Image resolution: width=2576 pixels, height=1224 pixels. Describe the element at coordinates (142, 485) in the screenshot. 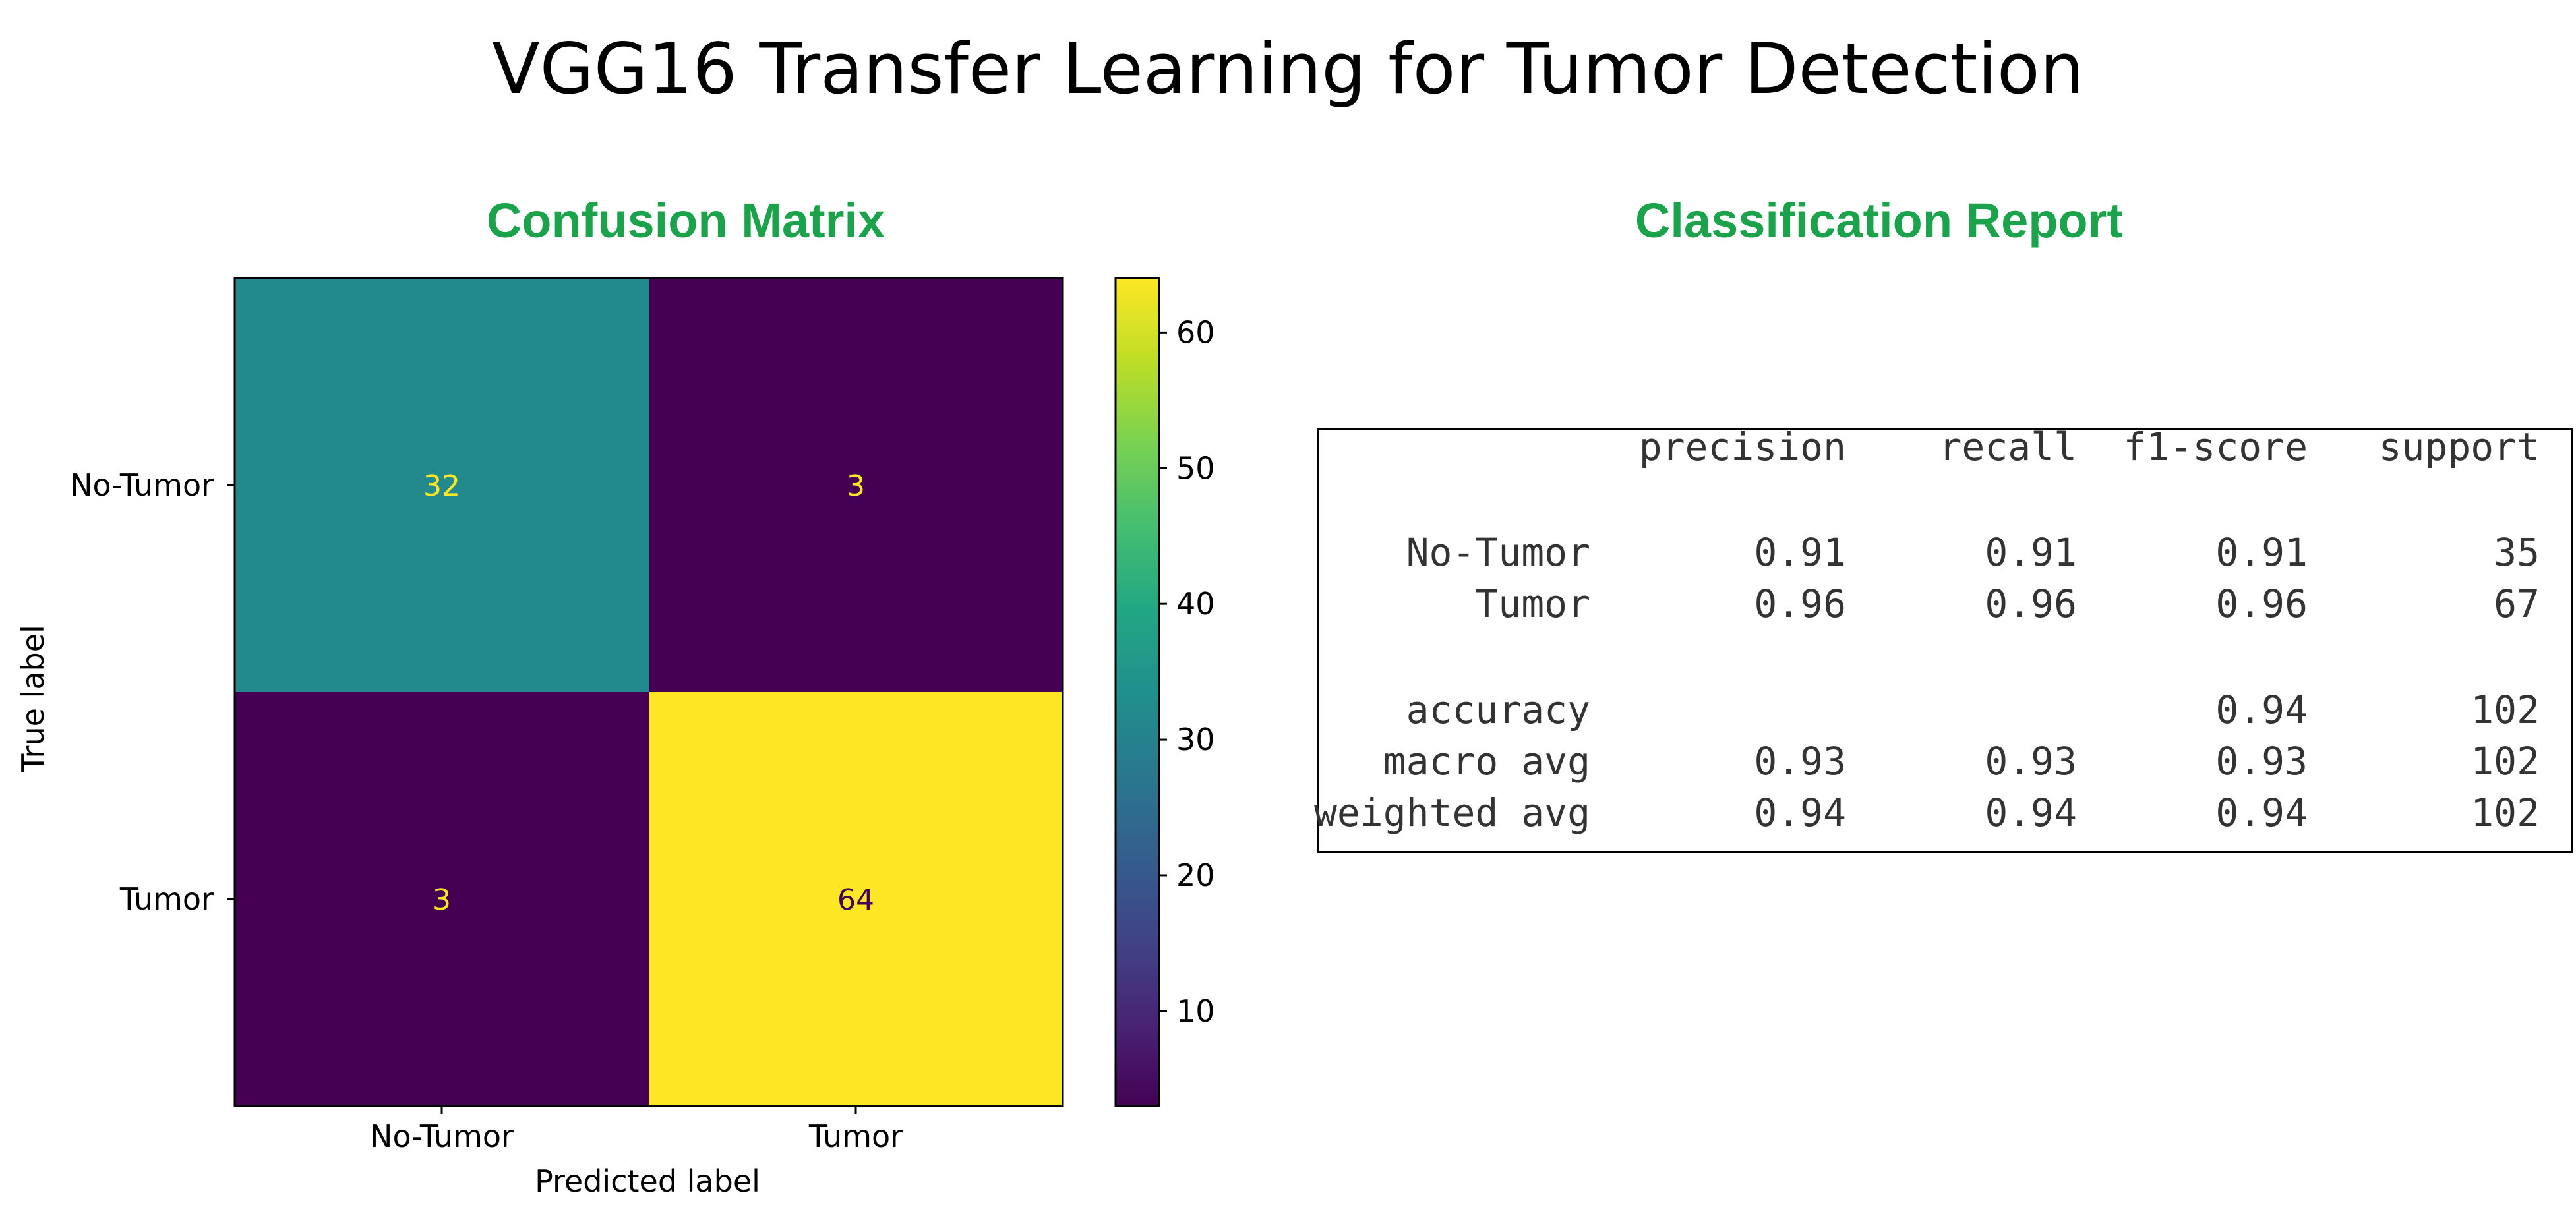

I see `y-tick-label: No-Tumor` at that location.